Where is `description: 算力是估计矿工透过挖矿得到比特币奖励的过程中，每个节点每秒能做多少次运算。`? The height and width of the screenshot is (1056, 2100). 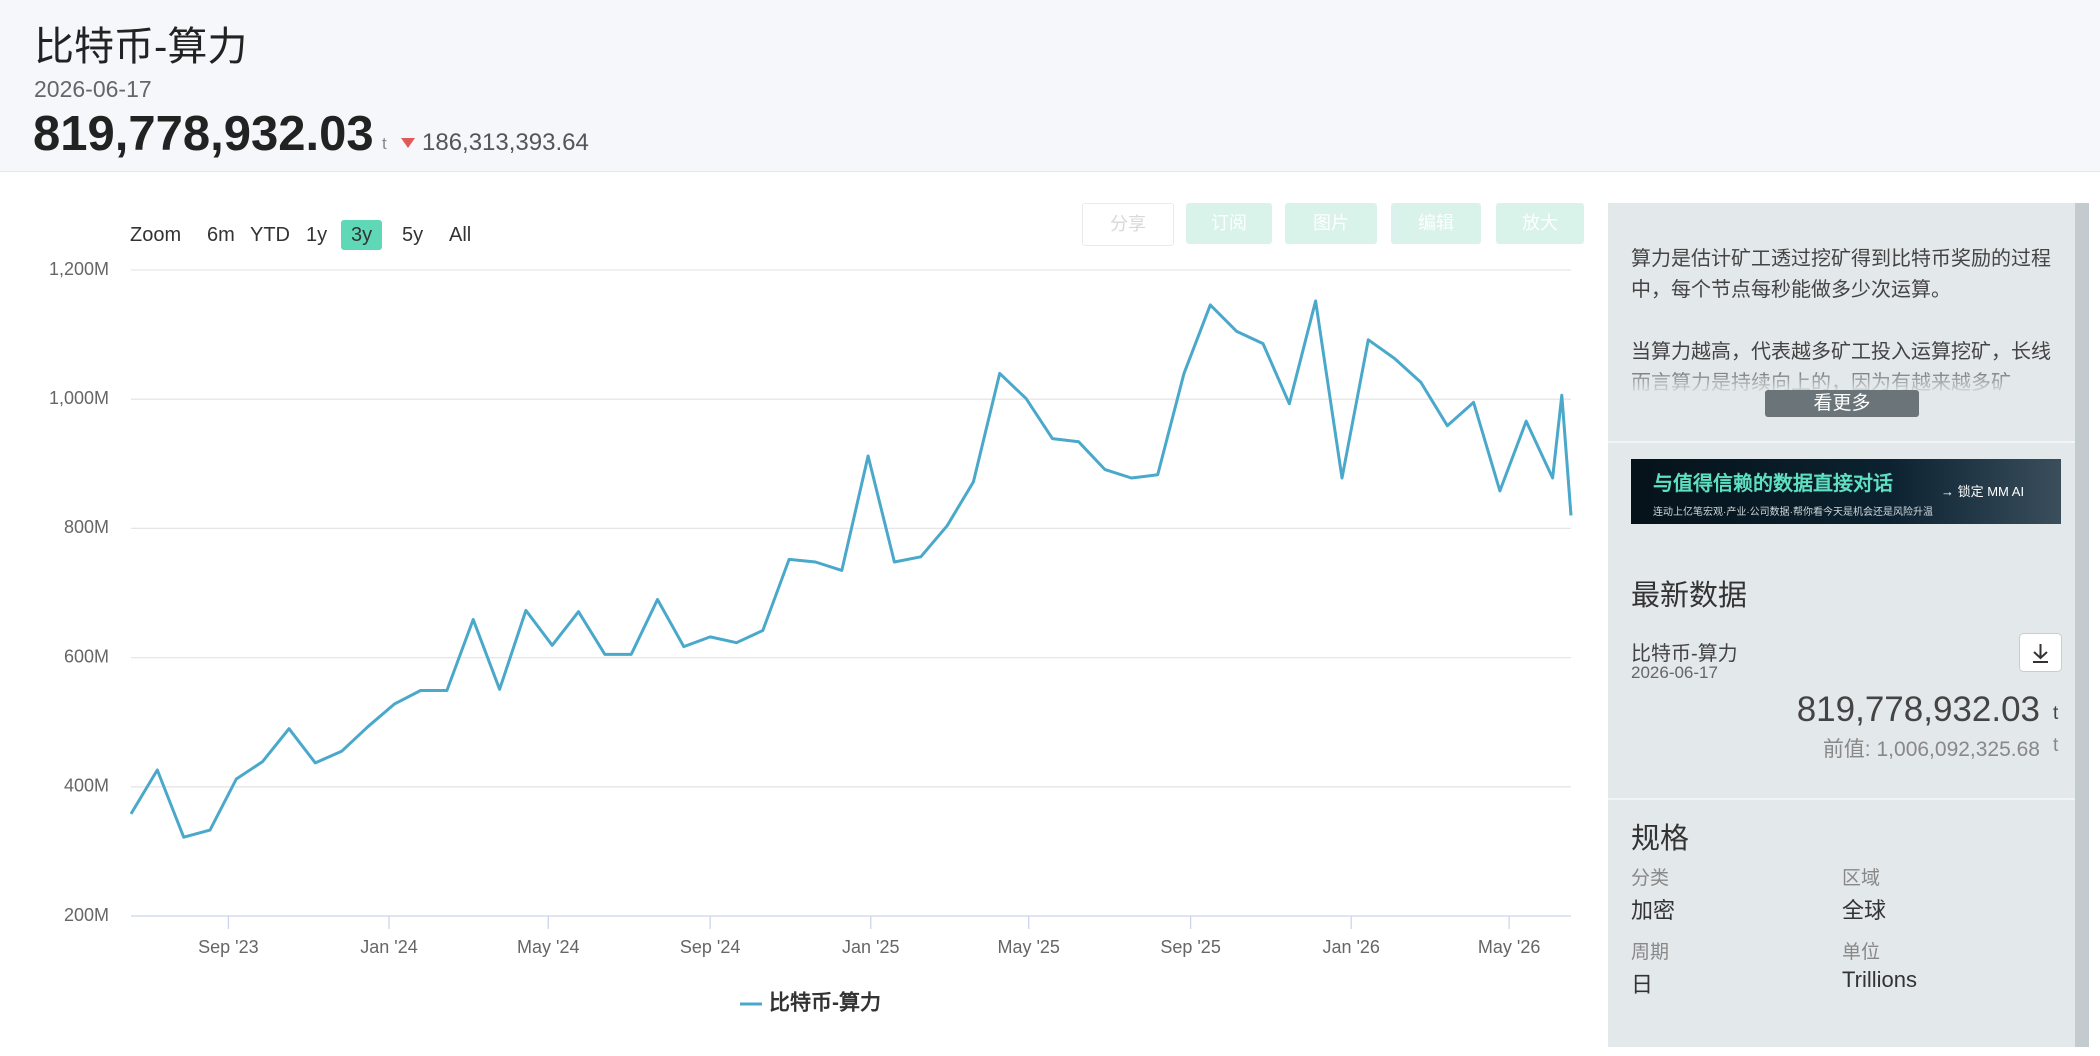
description: 算力是估计矿工透过挖矿得到比特币奖励的过程中，每个节点每秒能做多少次运算。 is located at coordinates (1841, 274).